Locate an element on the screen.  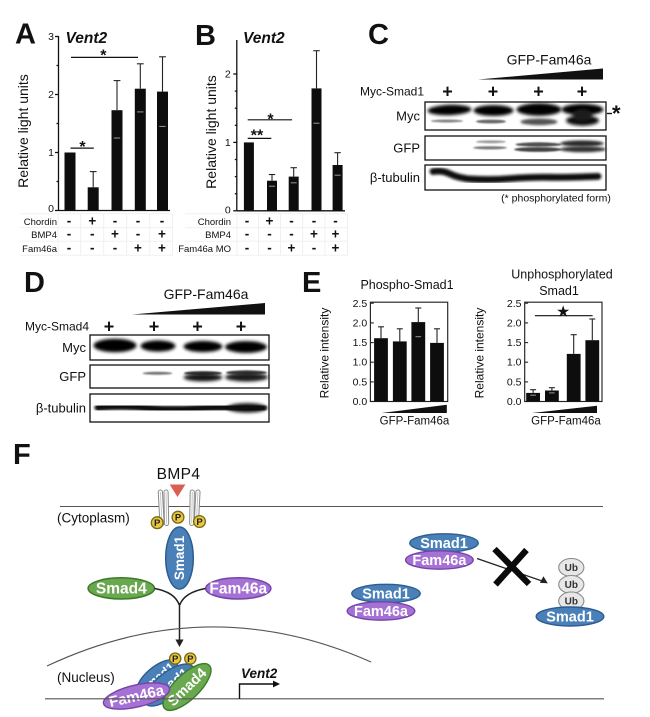
svg-text: Myc-Smad4 is located at coordinates (57, 327).